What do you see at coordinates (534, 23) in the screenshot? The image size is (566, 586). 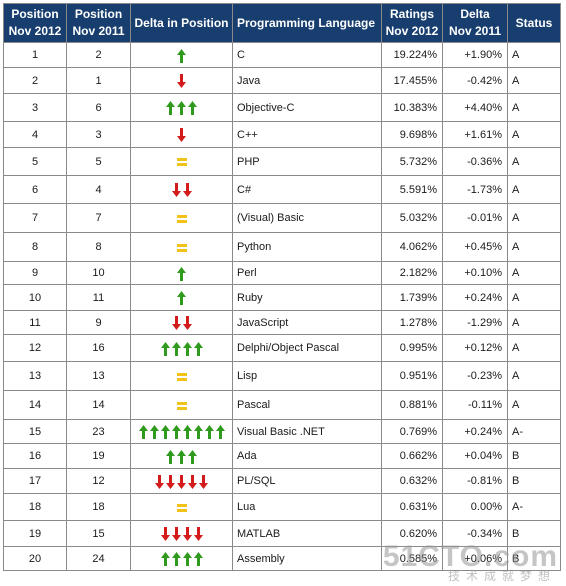 I see `header-status: Status` at bounding box center [534, 23].